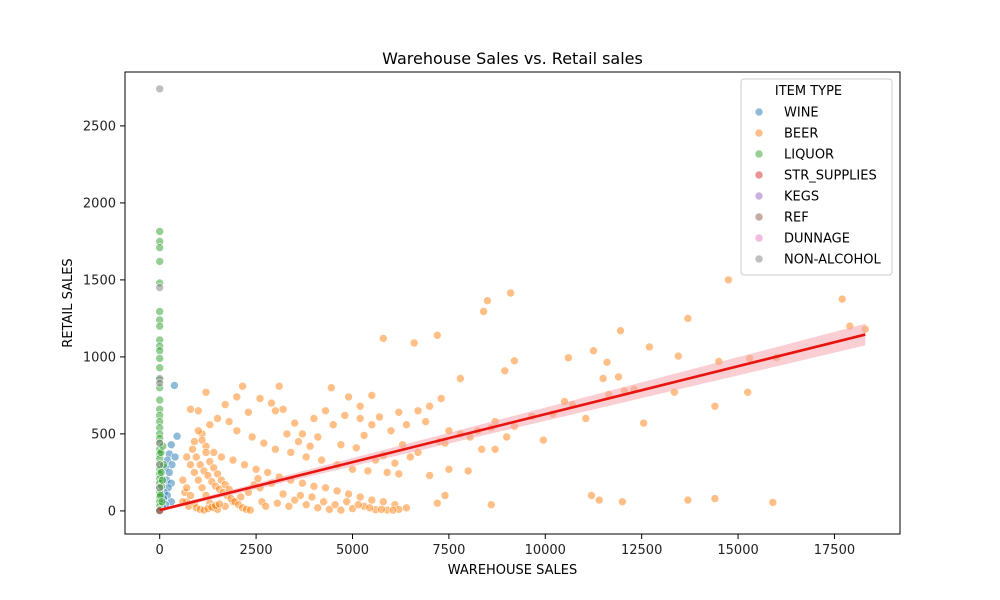 This screenshot has height=600, width=1000. What do you see at coordinates (759, 154) in the screenshot?
I see `legend-marker-liquor` at bounding box center [759, 154].